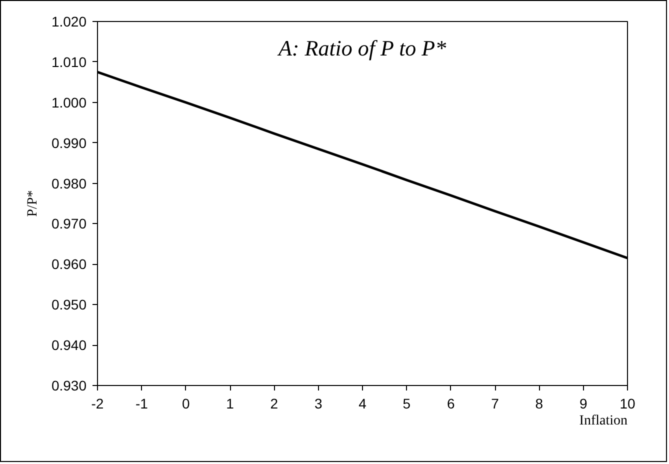 This screenshot has width=669, height=464. Describe the element at coordinates (69, 142) in the screenshot. I see `y-tick-label: 0.990` at that location.